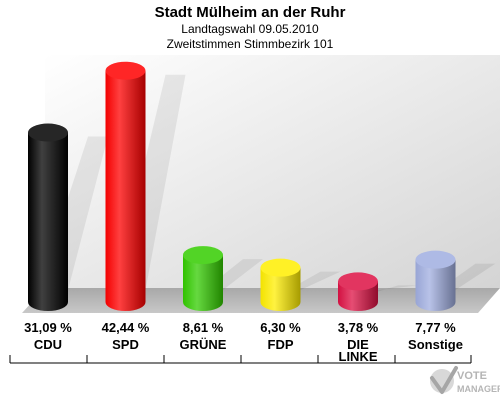  What do you see at coordinates (240, 359) in the screenshot?
I see `category-axis` at bounding box center [240, 359].